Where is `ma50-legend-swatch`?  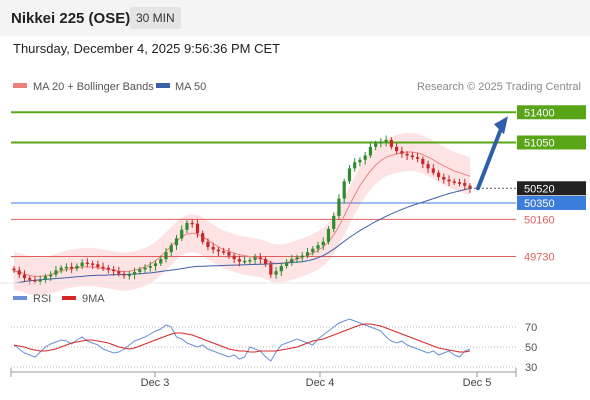
ma50-legend-swatch is located at coordinates (163, 85).